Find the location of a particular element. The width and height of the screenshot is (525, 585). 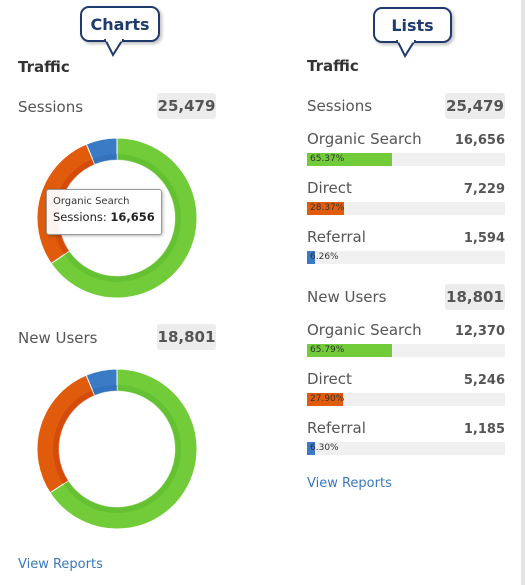

scrollbar-edge is located at coordinates (523, 292).